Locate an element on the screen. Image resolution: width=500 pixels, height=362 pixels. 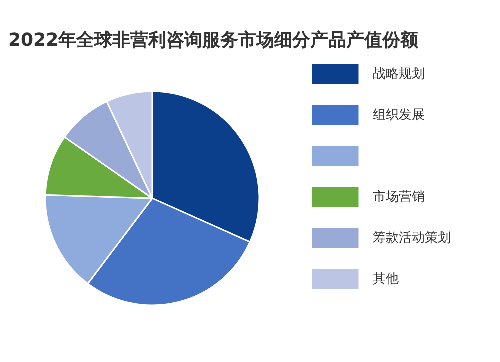
legend-label: 其他 is located at coordinates (386, 279).